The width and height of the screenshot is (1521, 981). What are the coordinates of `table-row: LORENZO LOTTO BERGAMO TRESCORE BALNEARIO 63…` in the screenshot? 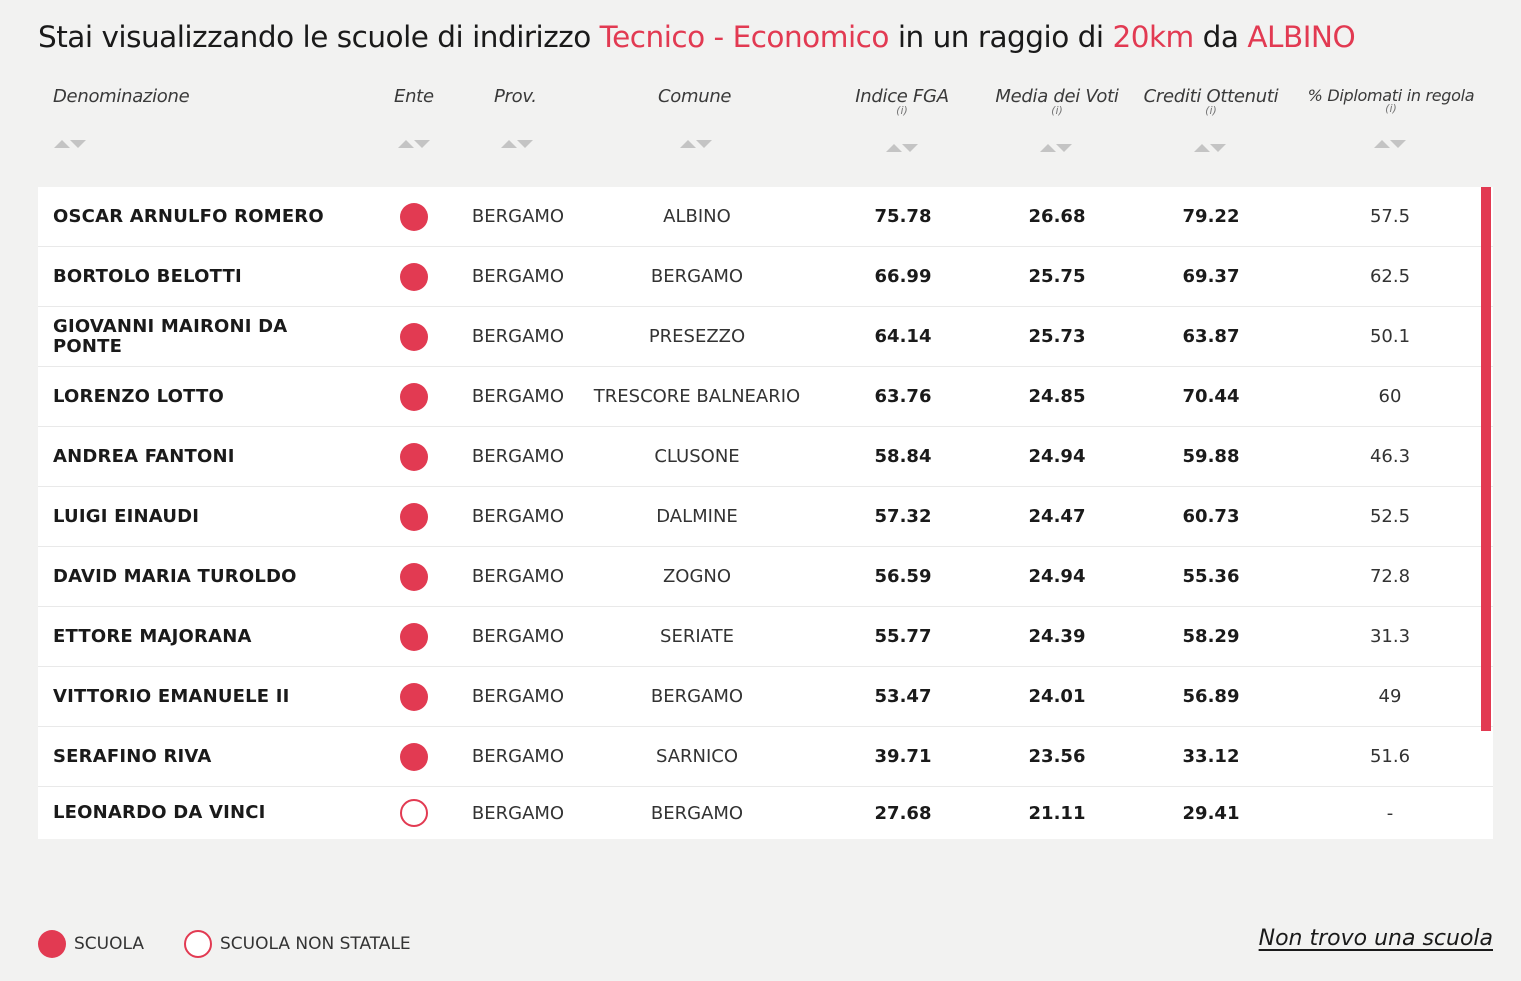 It's located at (765, 397).